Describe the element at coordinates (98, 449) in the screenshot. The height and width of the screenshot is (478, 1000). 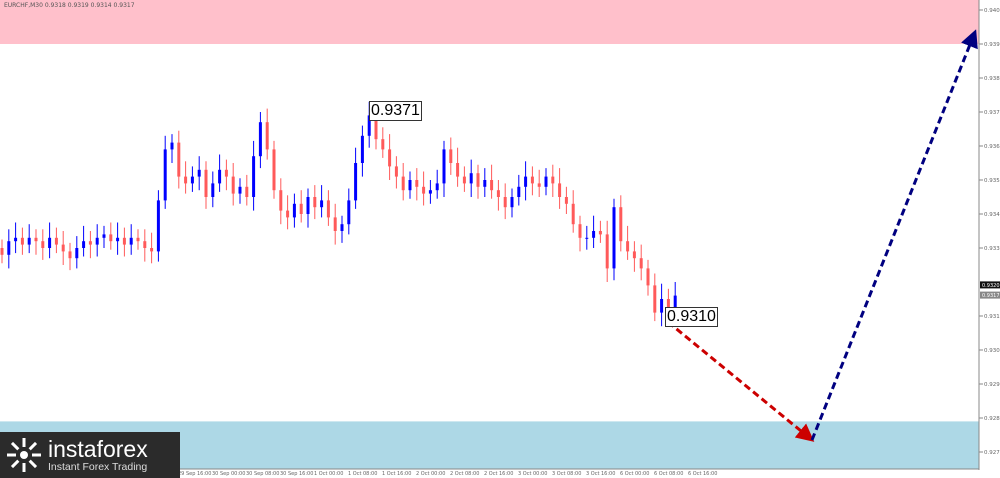
I see `logo-name: instaforex` at that location.